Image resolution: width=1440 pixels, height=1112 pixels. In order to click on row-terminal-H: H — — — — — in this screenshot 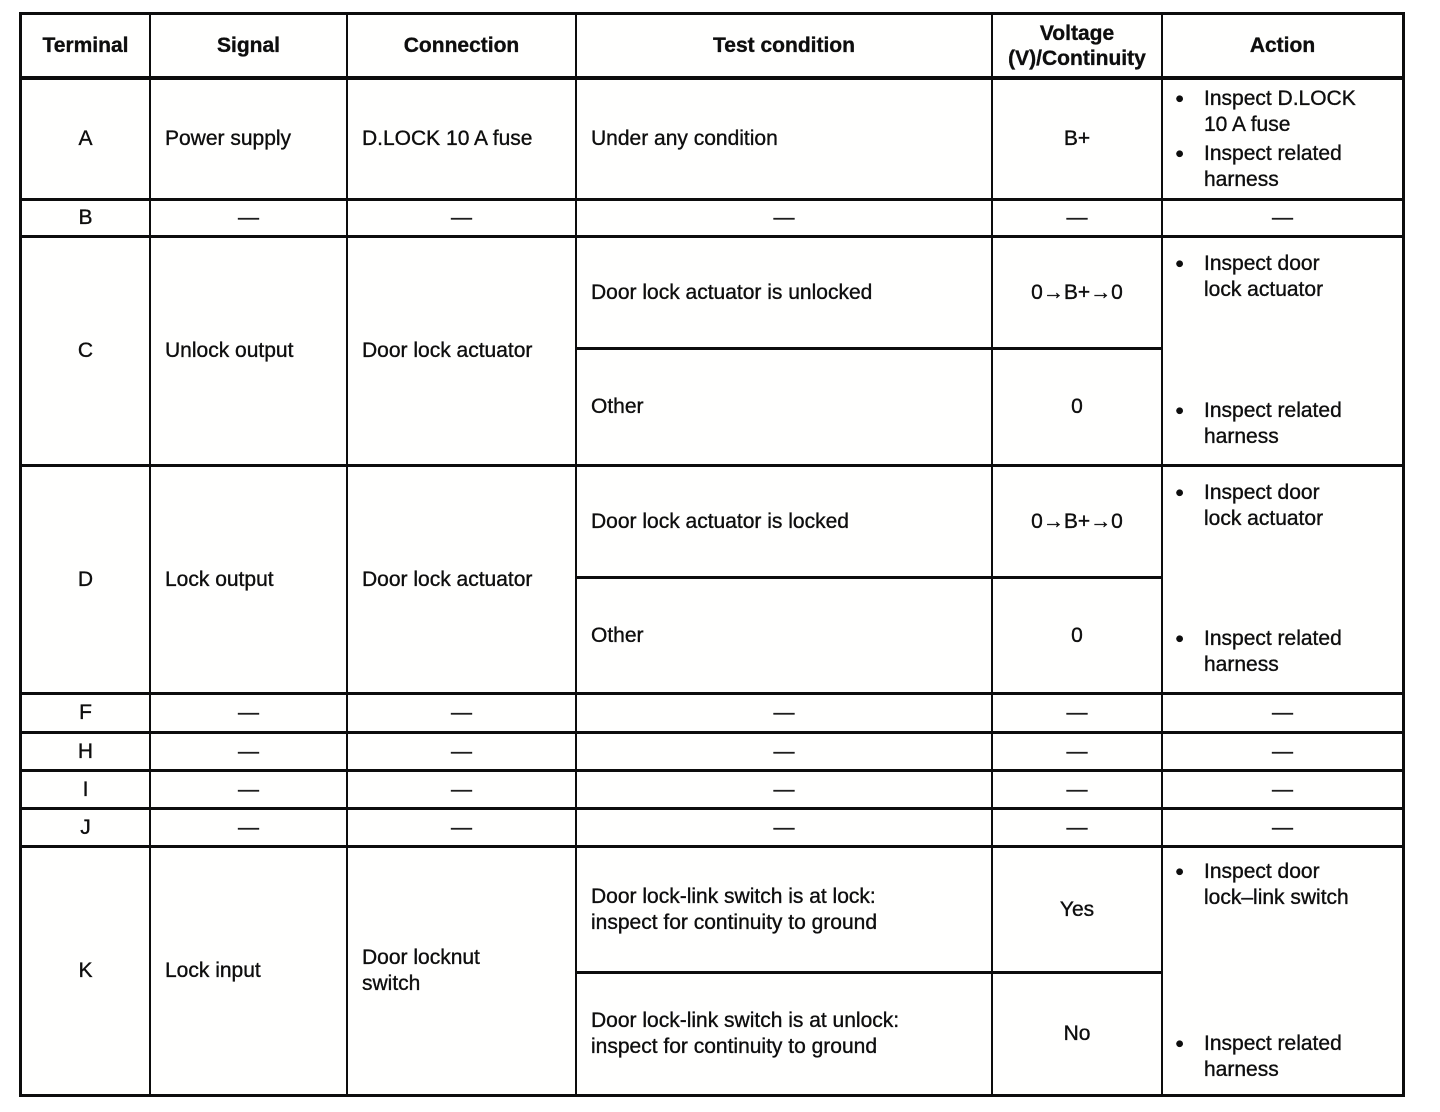, I will do `click(712, 753)`.